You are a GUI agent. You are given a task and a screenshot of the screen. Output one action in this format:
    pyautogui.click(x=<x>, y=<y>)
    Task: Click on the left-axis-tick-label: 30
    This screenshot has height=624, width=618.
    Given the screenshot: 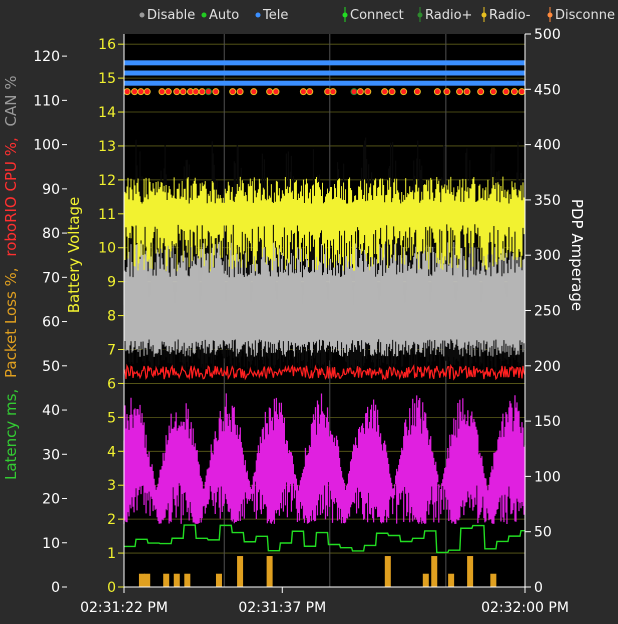 What is the action you would take?
    pyautogui.click(x=51, y=455)
    